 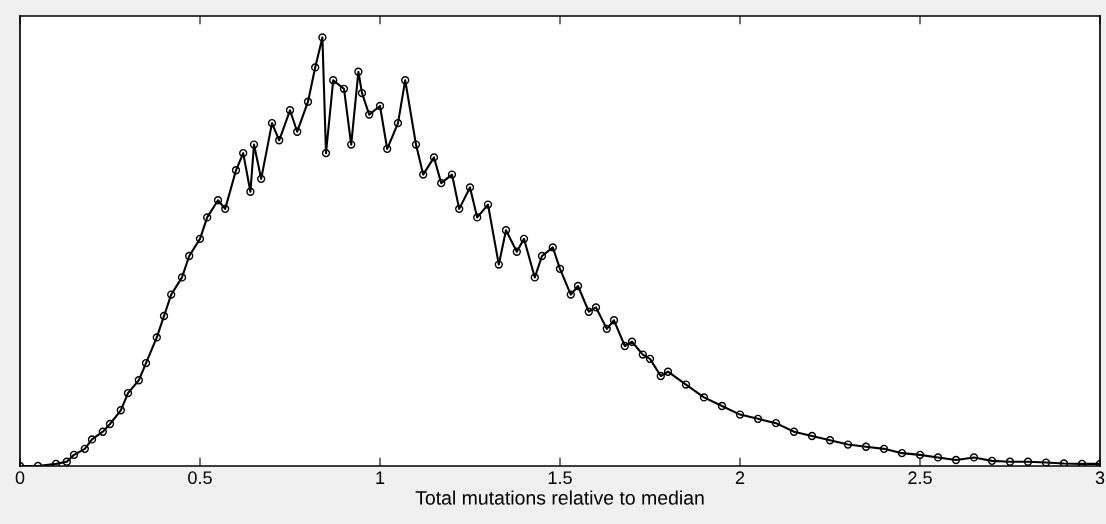 I want to click on x-tick-label: 2.5, so click(x=920, y=478).